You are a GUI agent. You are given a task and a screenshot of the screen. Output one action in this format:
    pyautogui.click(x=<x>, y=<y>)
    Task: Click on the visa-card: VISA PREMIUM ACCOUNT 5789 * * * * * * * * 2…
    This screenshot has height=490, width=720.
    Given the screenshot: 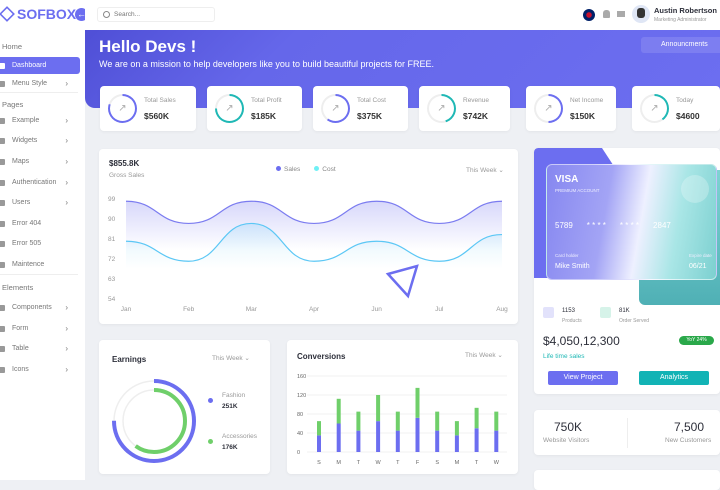 What is the action you would take?
    pyautogui.click(x=631, y=222)
    